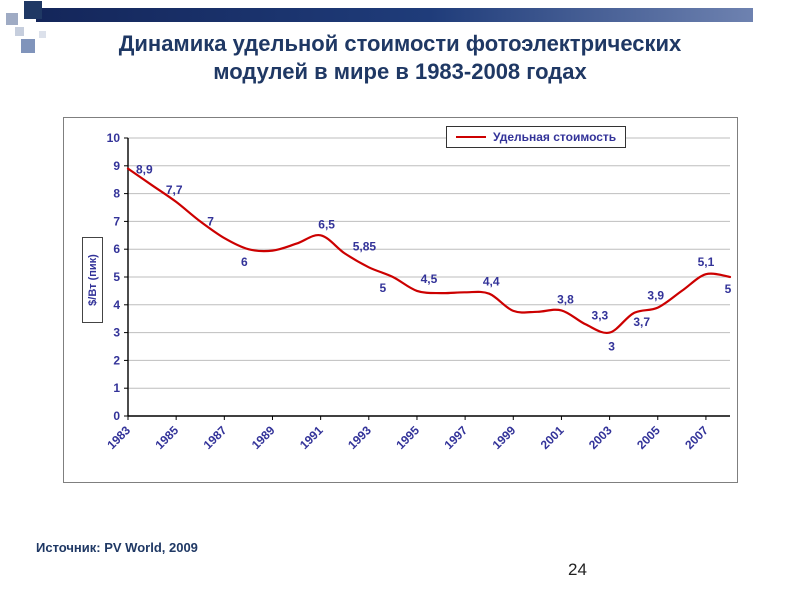  Describe the element at coordinates (655, 296) in the screenshot. I see `data-label: 3,9` at that location.